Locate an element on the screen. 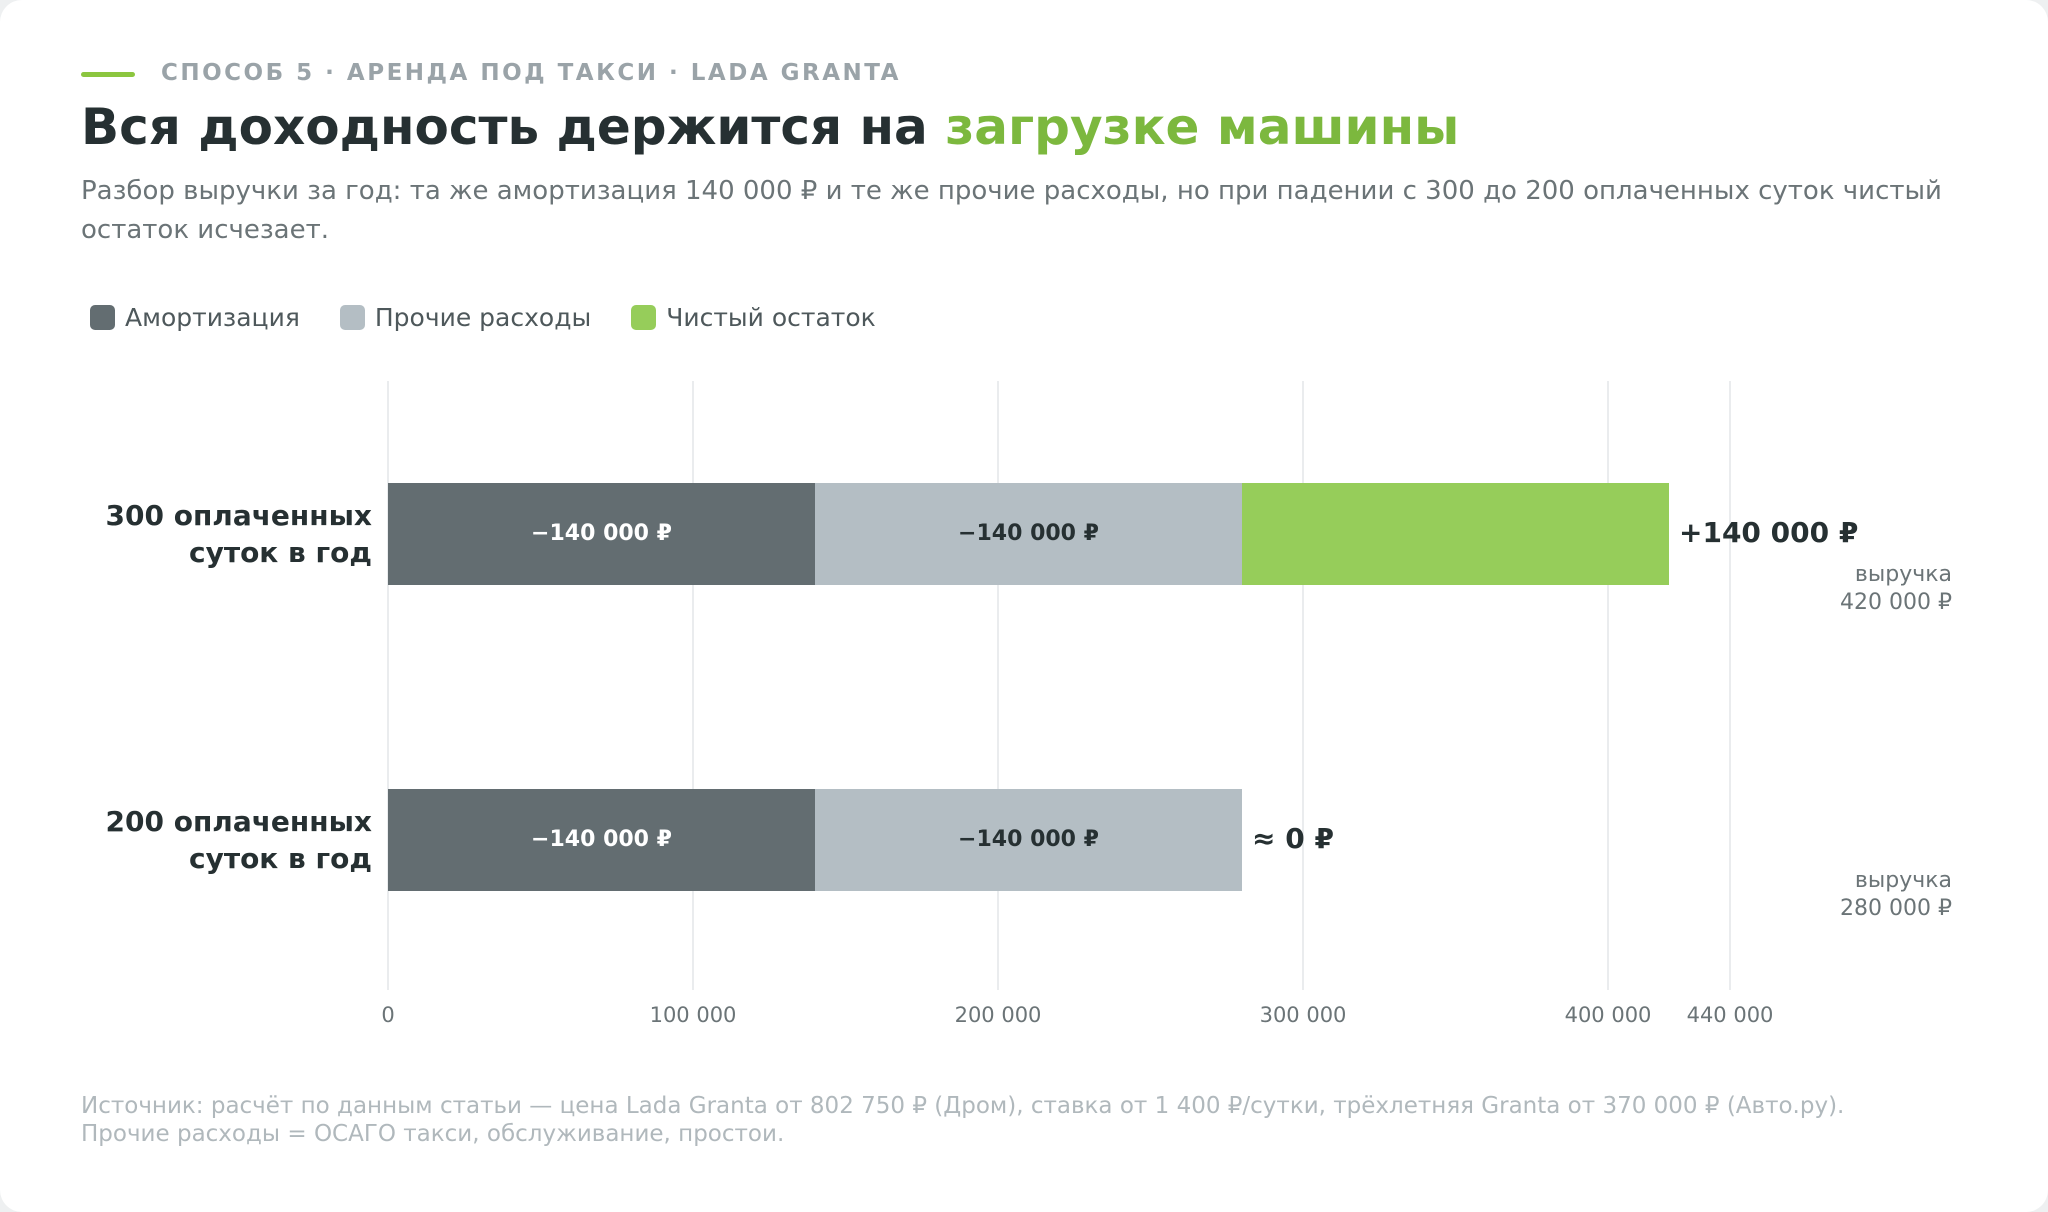 This screenshot has height=1212, width=2048. x-tick-label: 200 000 is located at coordinates (998, 1015).